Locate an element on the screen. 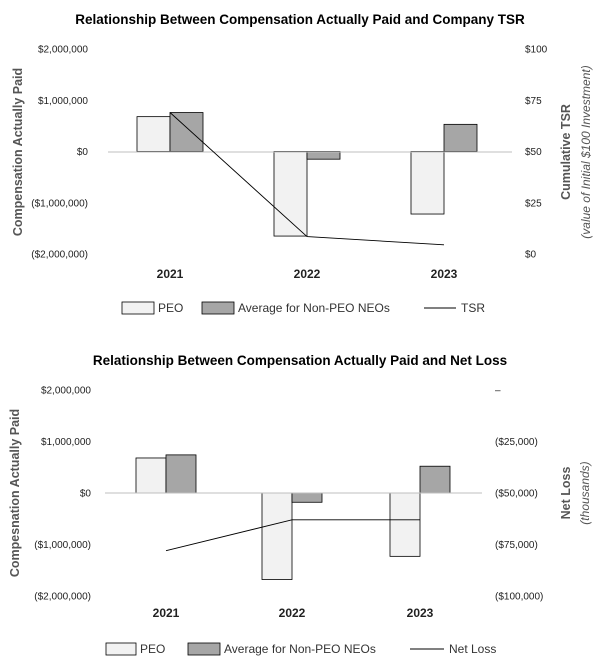 The height and width of the screenshot is (668, 605). y2-tick-labels: $100 $75 $50 $25 $0 is located at coordinates (536, 153).